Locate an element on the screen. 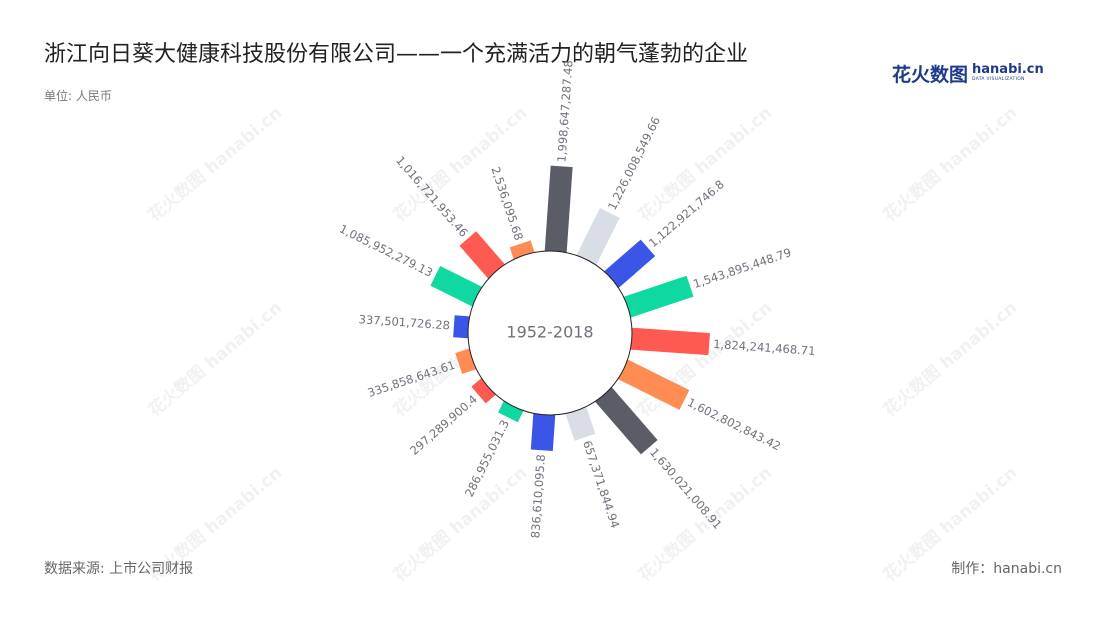 This screenshot has width=1100, height=620. chart-title: 浙江向日葵大健康科技股份有限公司——一个充满活力的朝气蓬勃的企业 is located at coordinates (396, 54).